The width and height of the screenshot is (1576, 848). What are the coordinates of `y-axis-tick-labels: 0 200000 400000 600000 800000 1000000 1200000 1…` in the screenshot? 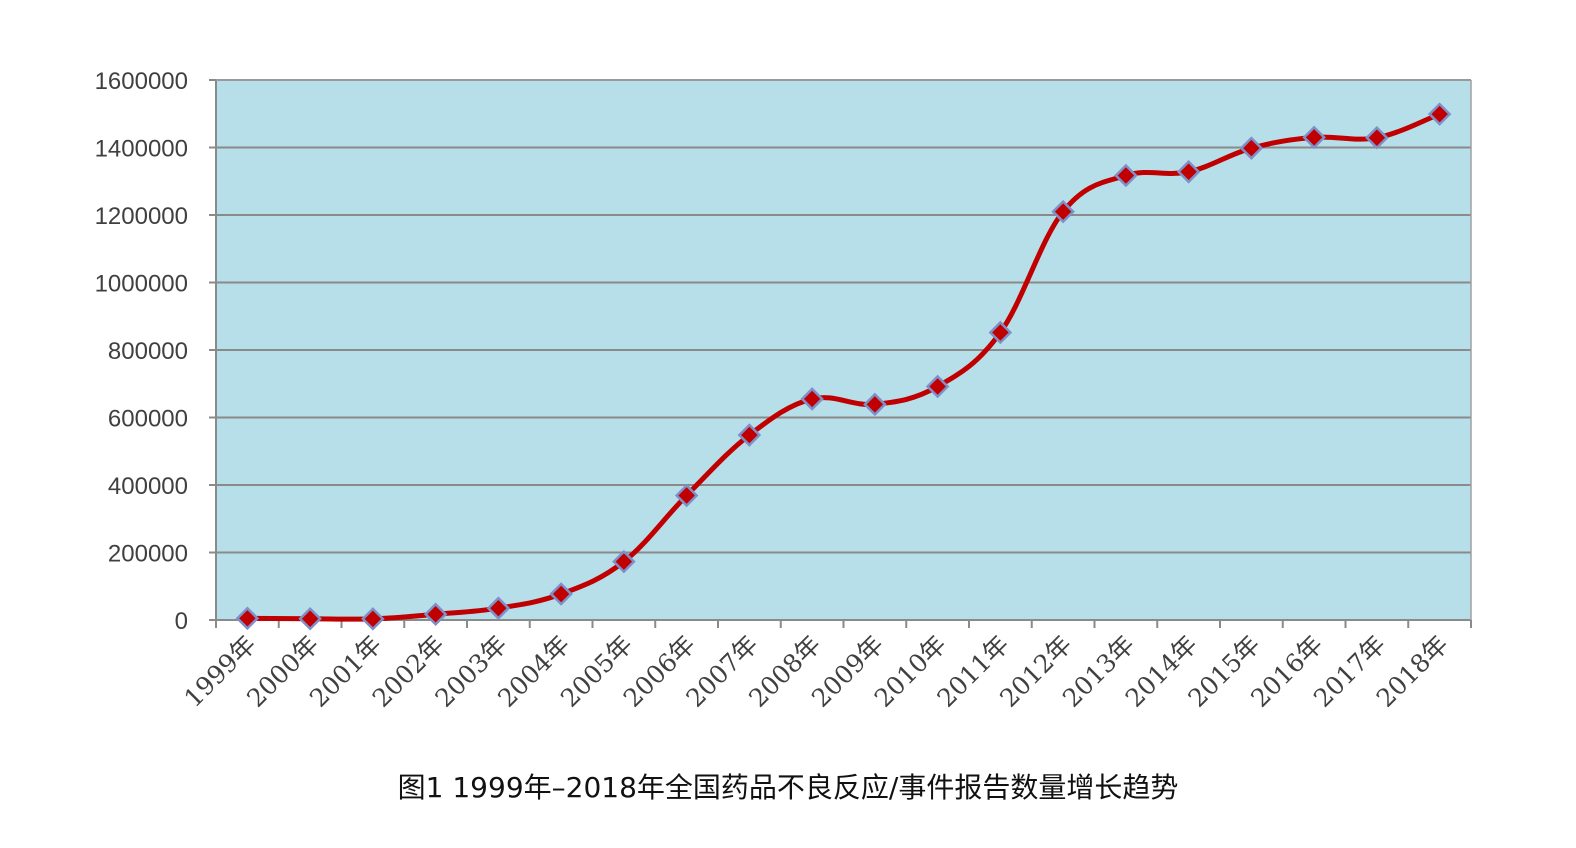 It's located at (141, 351).